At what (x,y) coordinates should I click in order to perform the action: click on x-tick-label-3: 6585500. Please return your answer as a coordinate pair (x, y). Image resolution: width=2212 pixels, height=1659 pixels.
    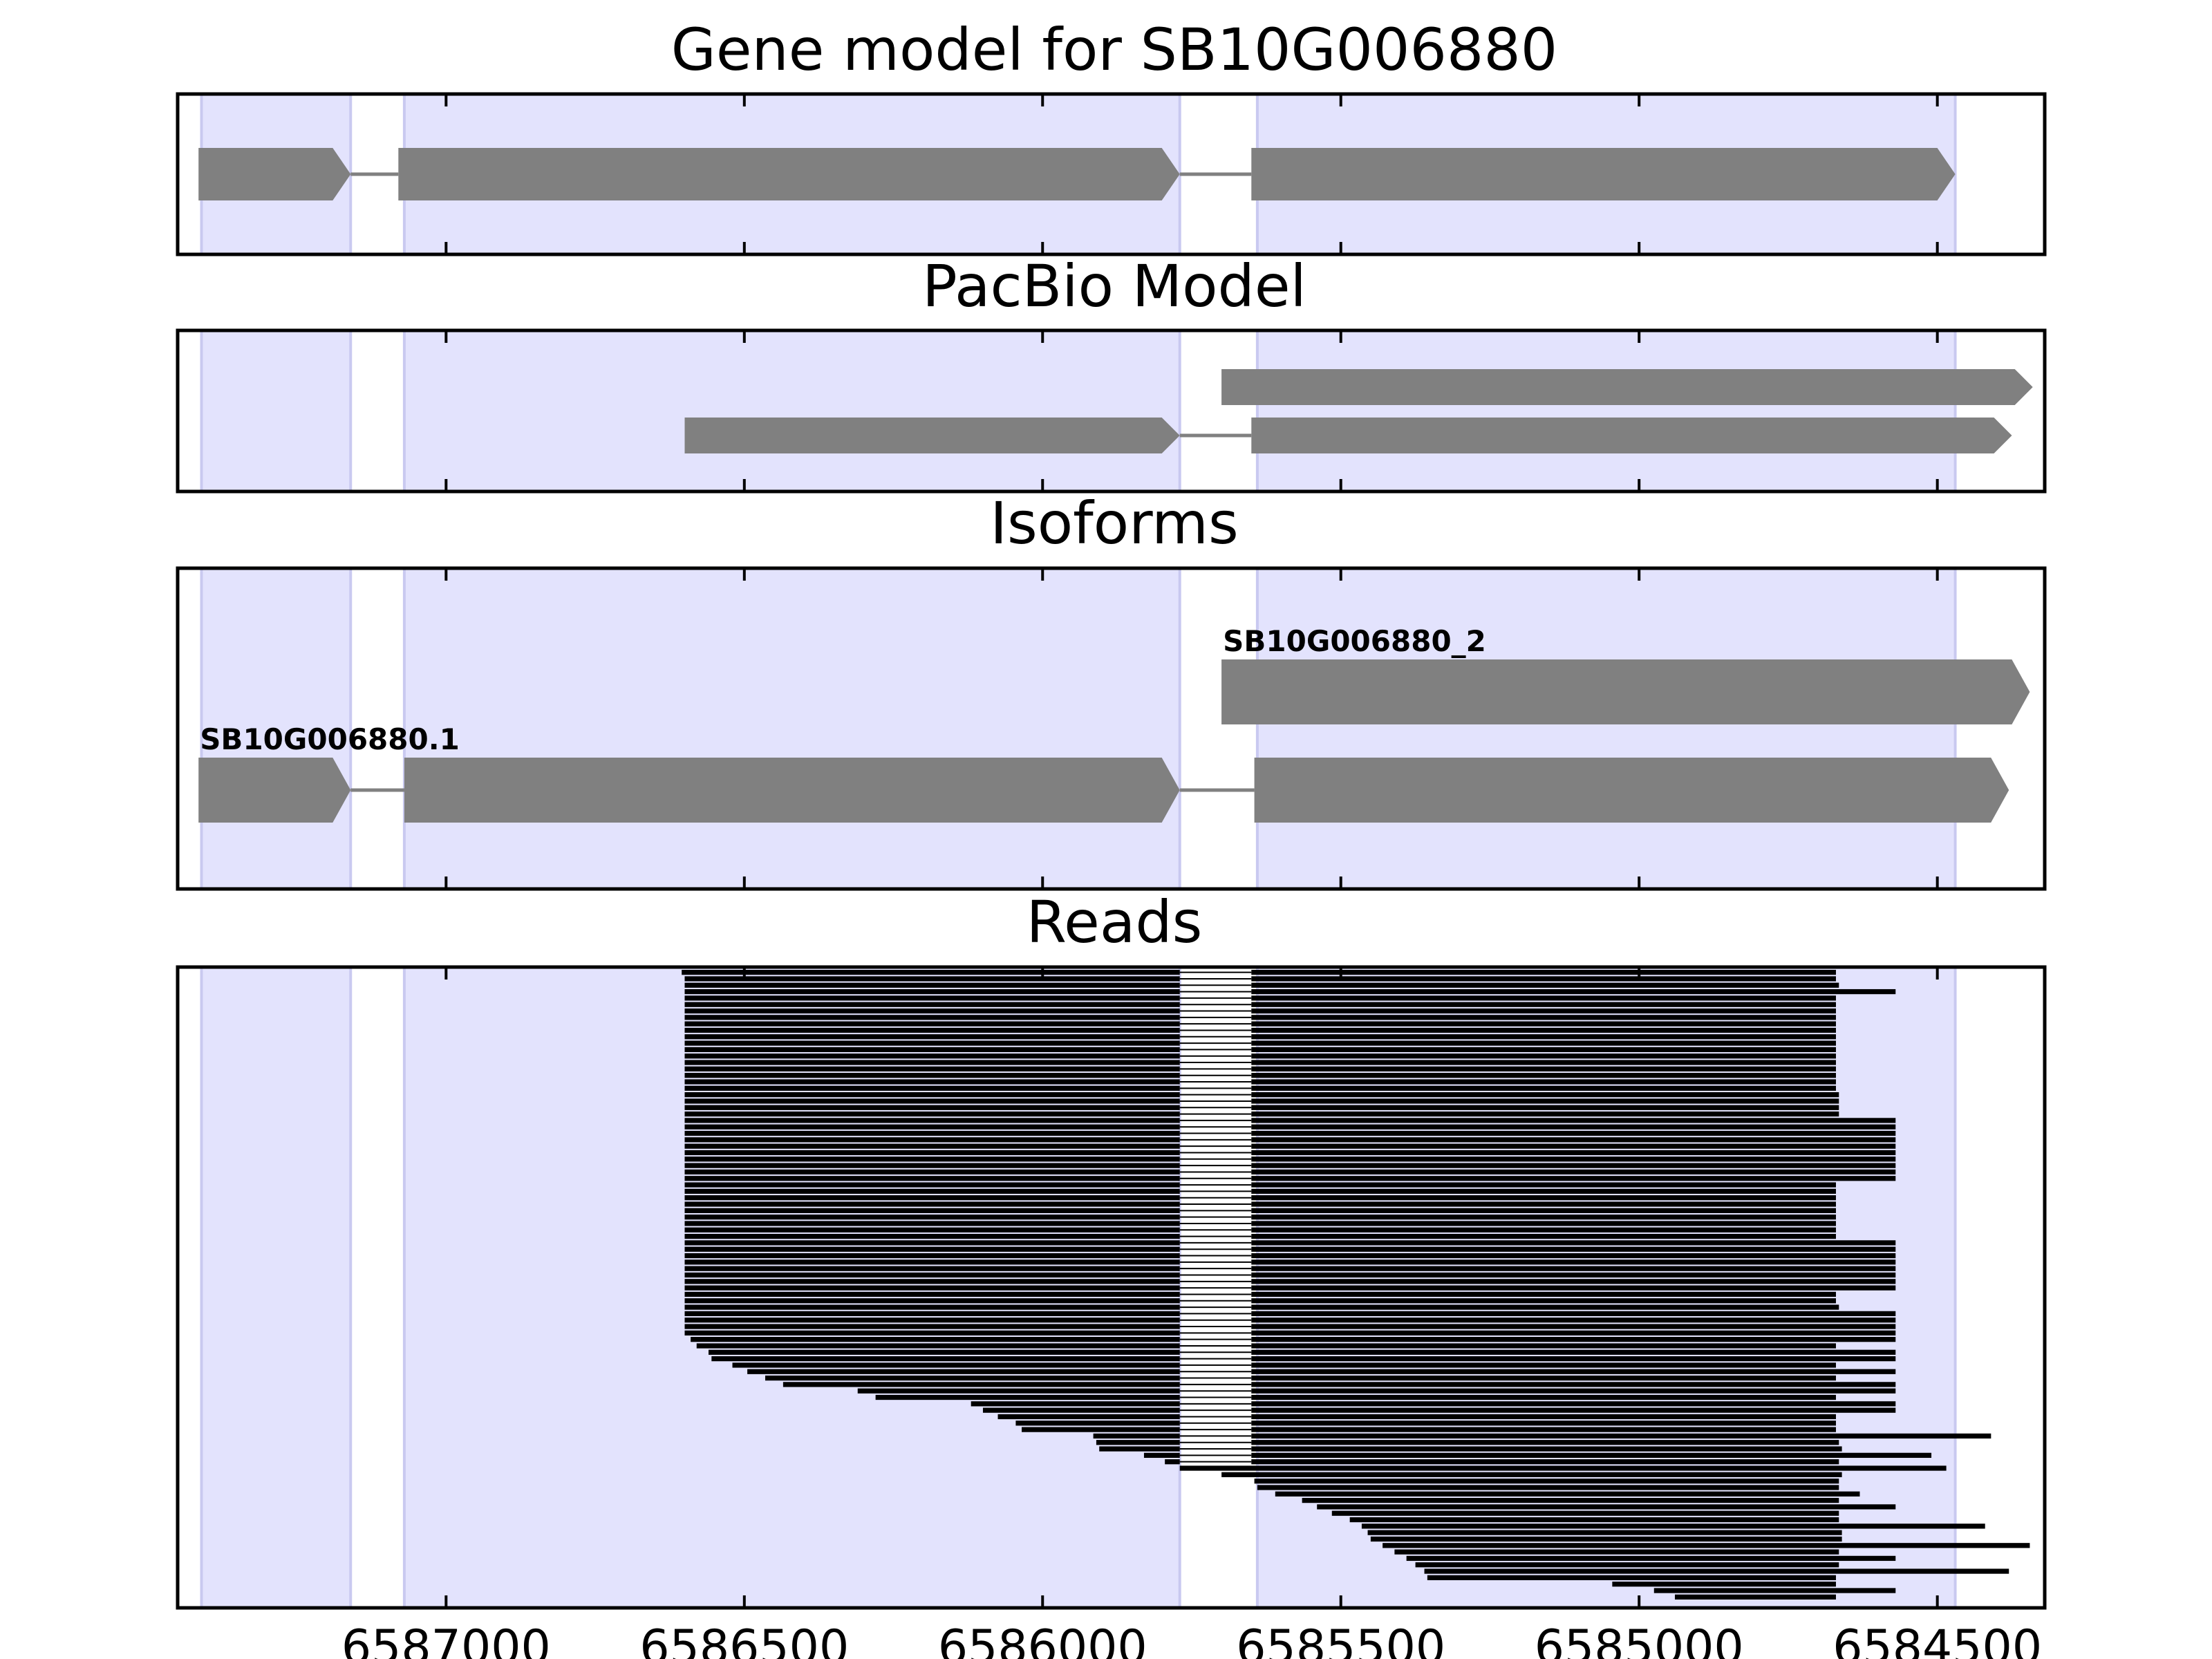
    Looking at the image, I should click on (1340, 1639).